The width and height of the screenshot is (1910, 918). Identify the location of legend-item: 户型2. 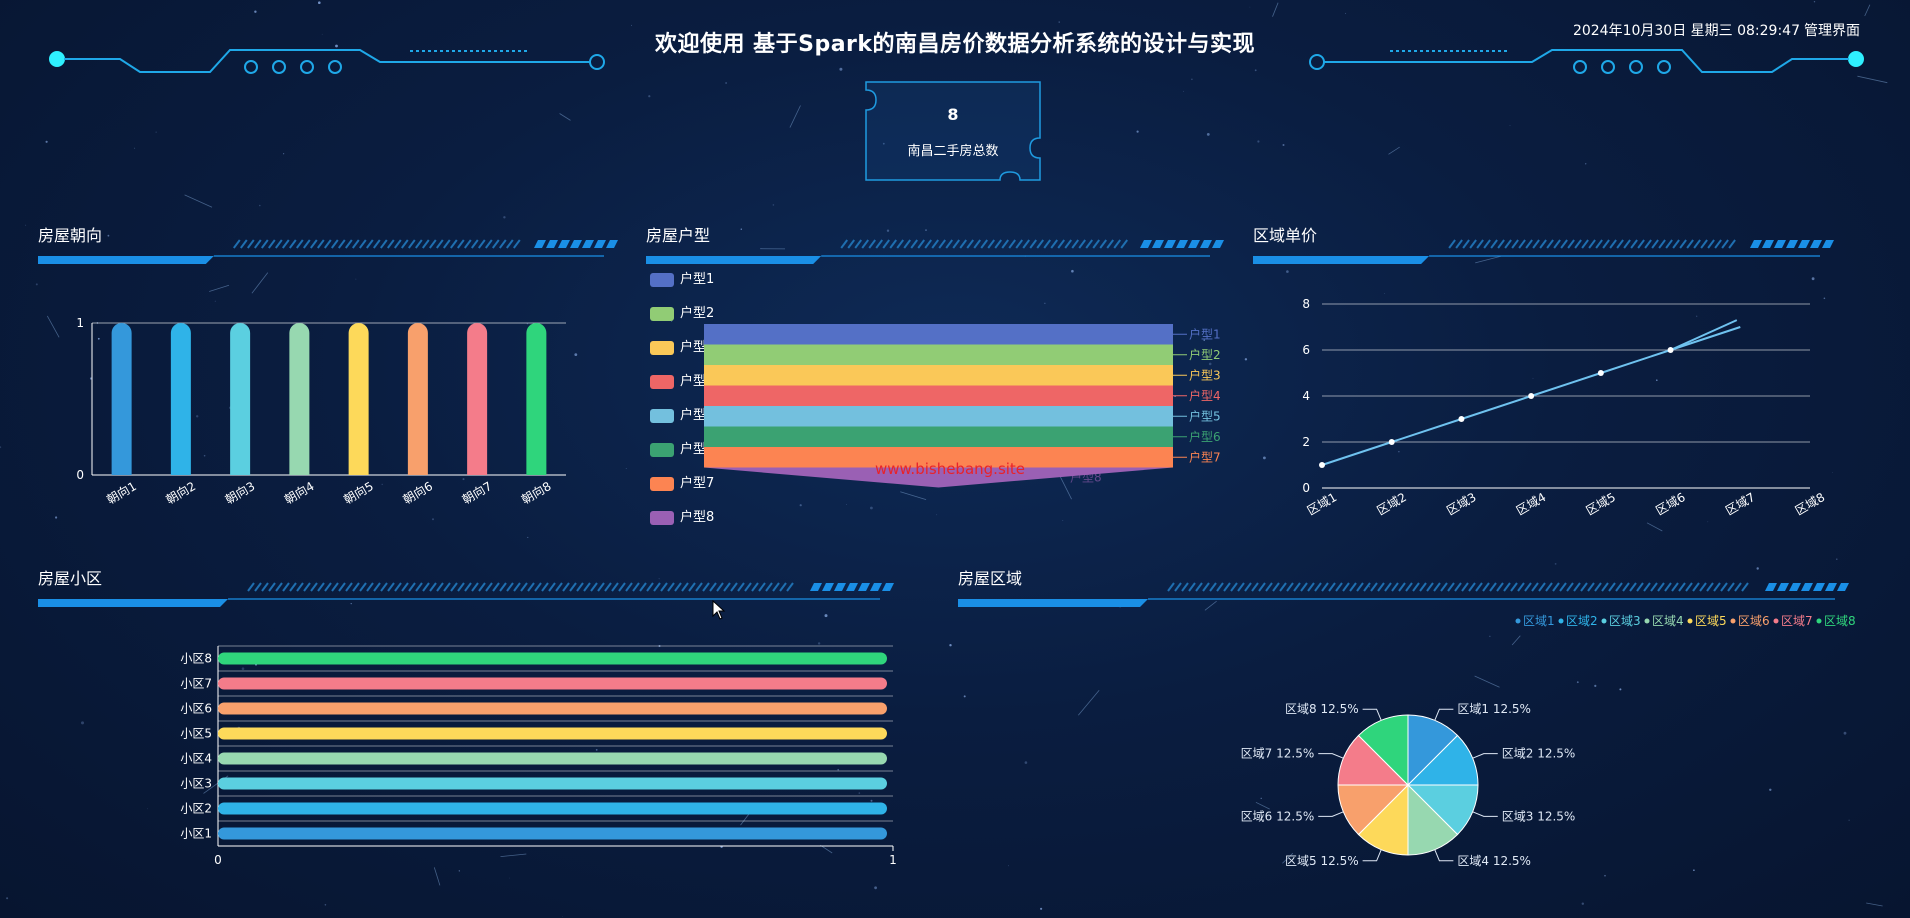
(682, 314).